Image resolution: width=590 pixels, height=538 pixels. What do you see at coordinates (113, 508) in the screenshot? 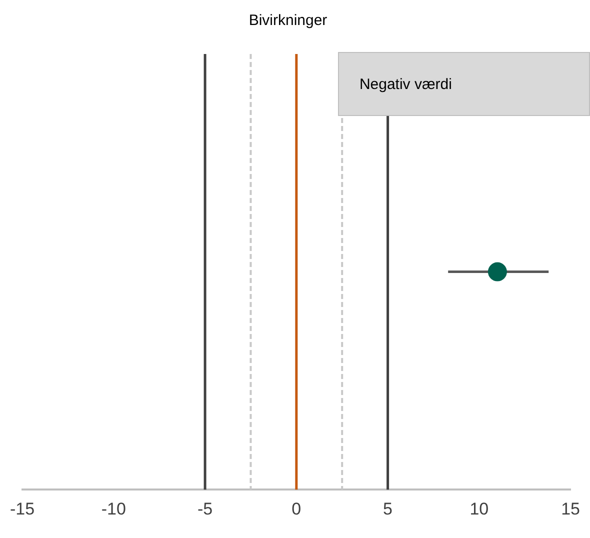
I see `x-tick-label: -10` at bounding box center [113, 508].